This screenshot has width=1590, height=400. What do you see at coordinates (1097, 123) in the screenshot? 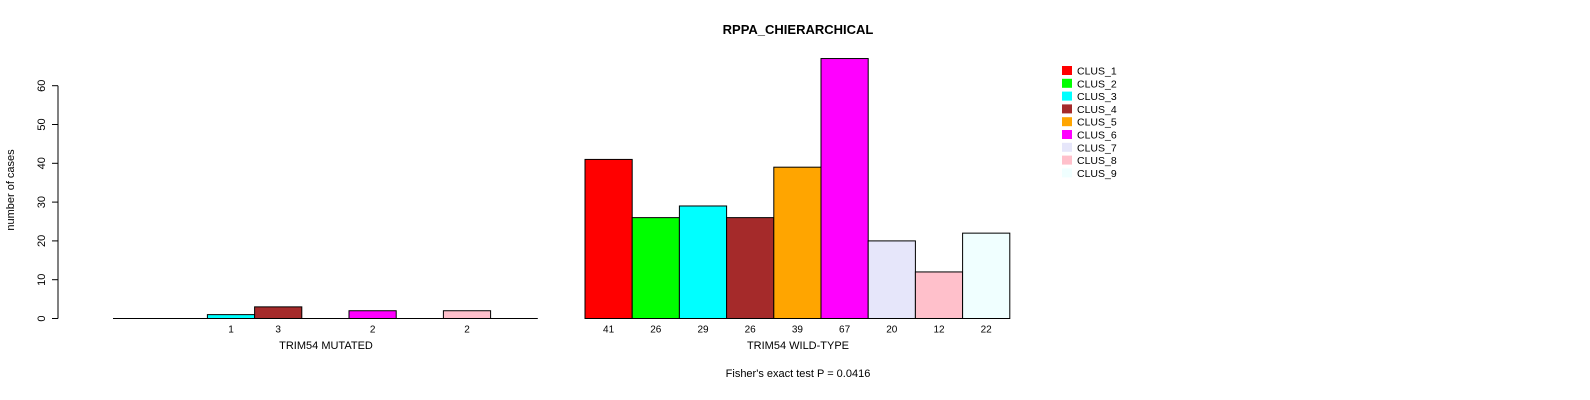
I see `legend-label: CLUS_5` at bounding box center [1097, 123].